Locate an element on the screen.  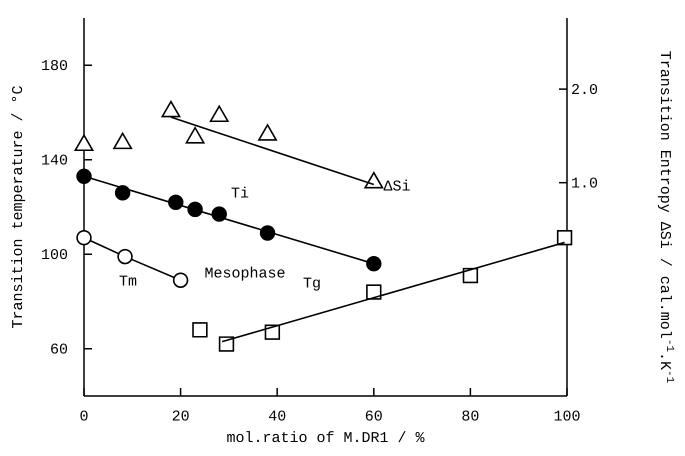
x-axis-title: mol.ratio of M.DR1 / % is located at coordinates (326, 438).